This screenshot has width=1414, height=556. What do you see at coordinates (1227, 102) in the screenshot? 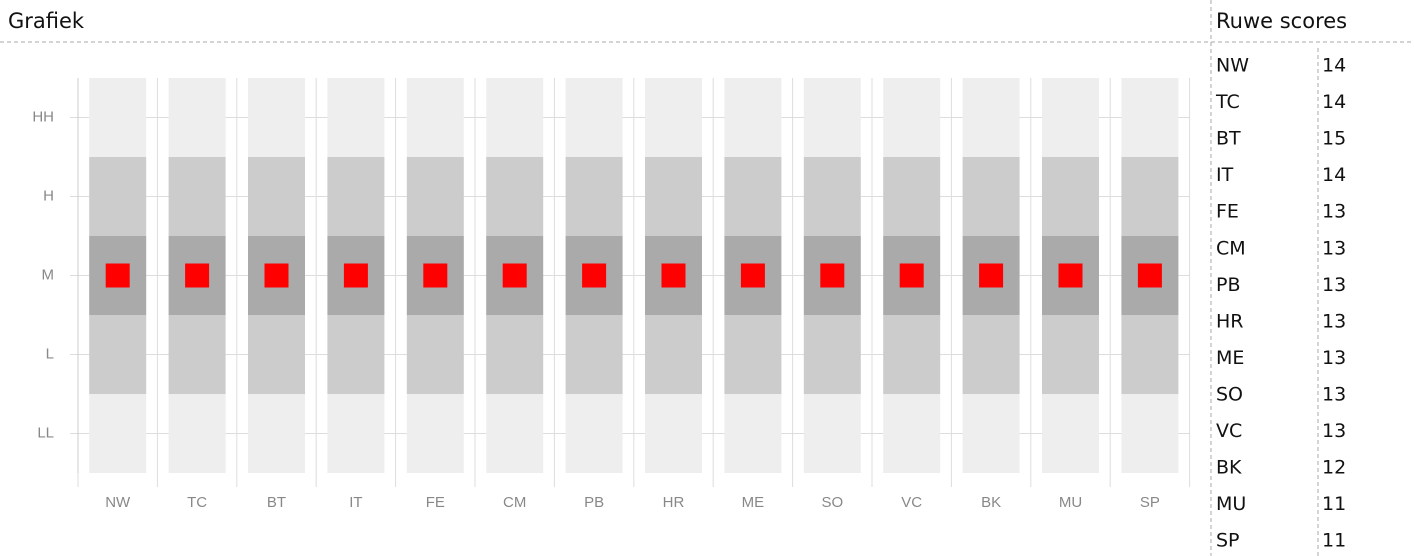
I see `row-label: TC` at bounding box center [1227, 102].